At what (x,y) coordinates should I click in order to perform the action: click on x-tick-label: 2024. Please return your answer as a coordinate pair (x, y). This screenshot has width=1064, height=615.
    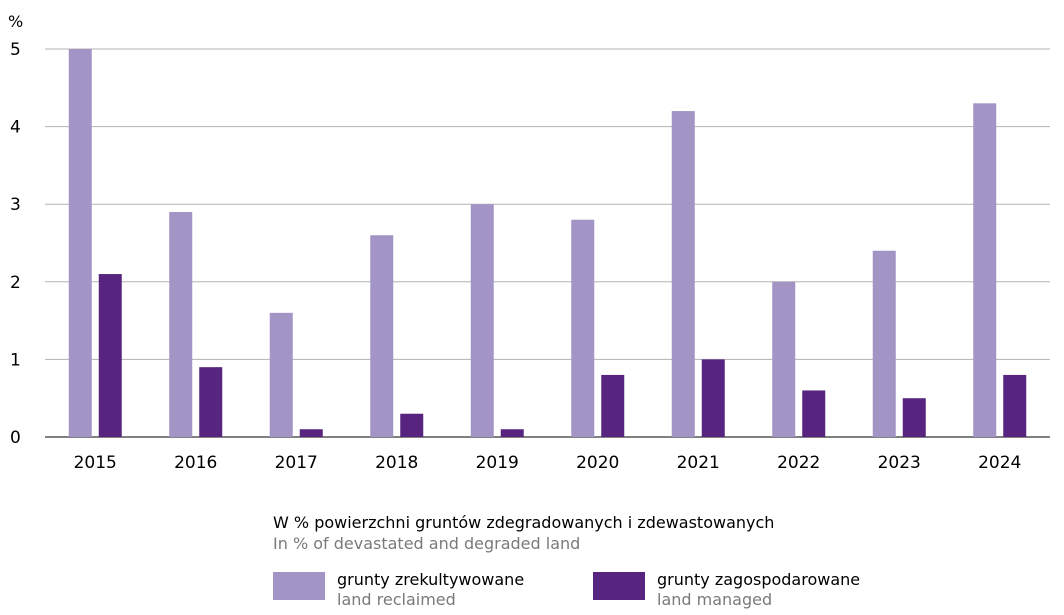
    Looking at the image, I should click on (999, 463).